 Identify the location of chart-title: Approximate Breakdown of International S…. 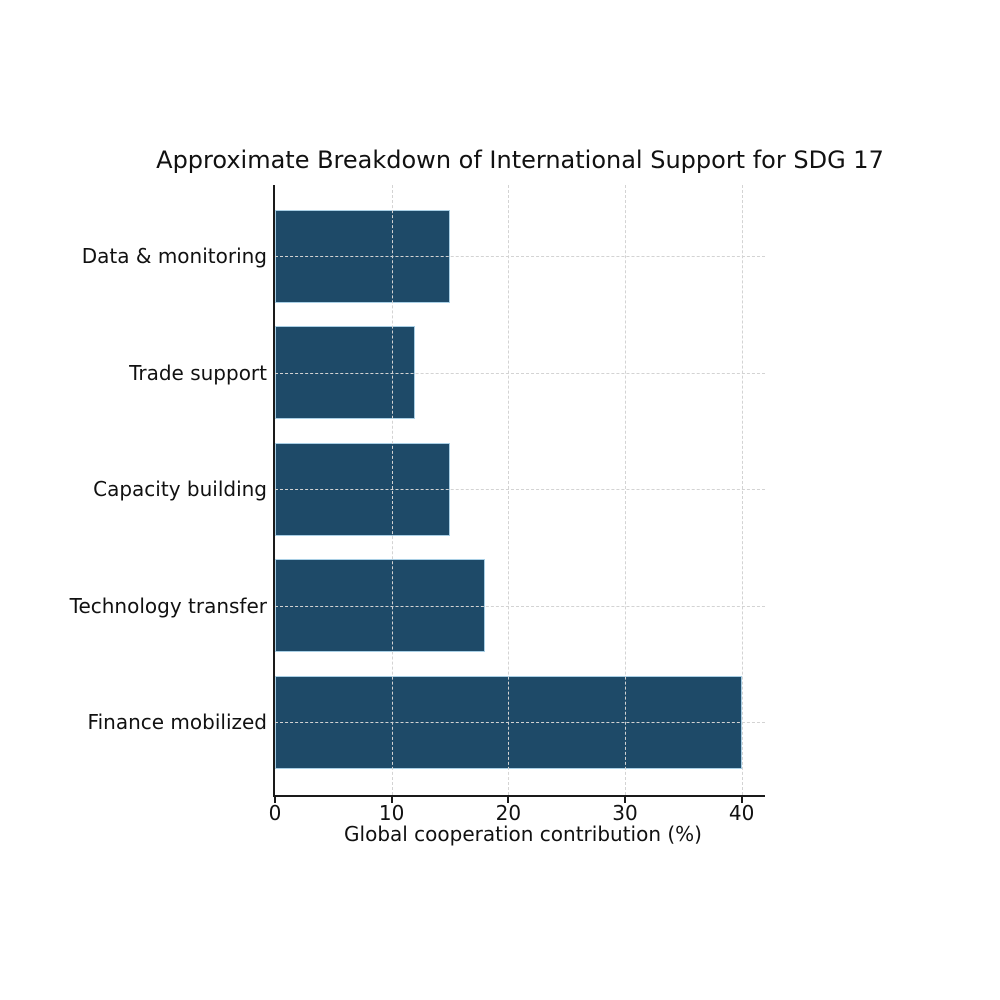
(520, 160).